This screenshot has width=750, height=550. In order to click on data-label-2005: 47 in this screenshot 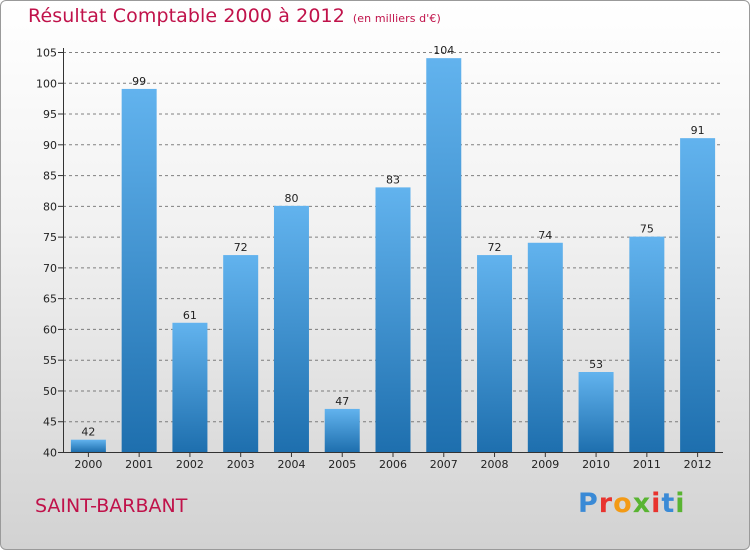, I will do `click(342, 401)`.